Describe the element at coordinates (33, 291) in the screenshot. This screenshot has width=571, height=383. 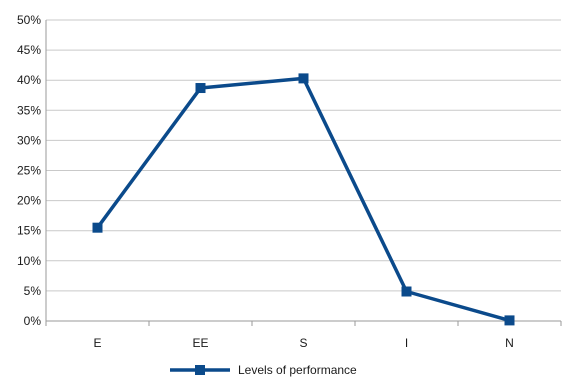
I see `y-tick-label: 5%` at that location.